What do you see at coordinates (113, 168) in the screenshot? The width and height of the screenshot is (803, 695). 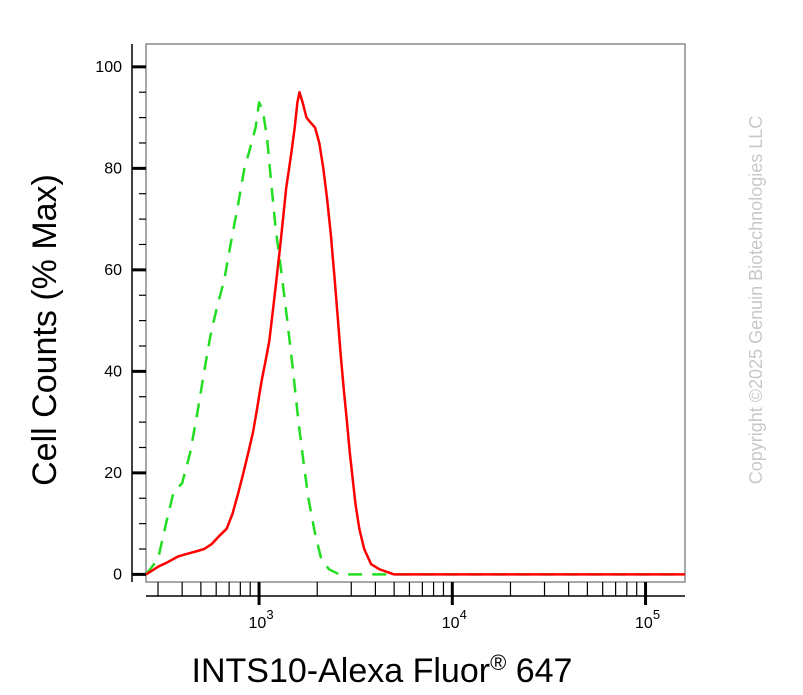 I see `y-tick-label: 80` at bounding box center [113, 168].